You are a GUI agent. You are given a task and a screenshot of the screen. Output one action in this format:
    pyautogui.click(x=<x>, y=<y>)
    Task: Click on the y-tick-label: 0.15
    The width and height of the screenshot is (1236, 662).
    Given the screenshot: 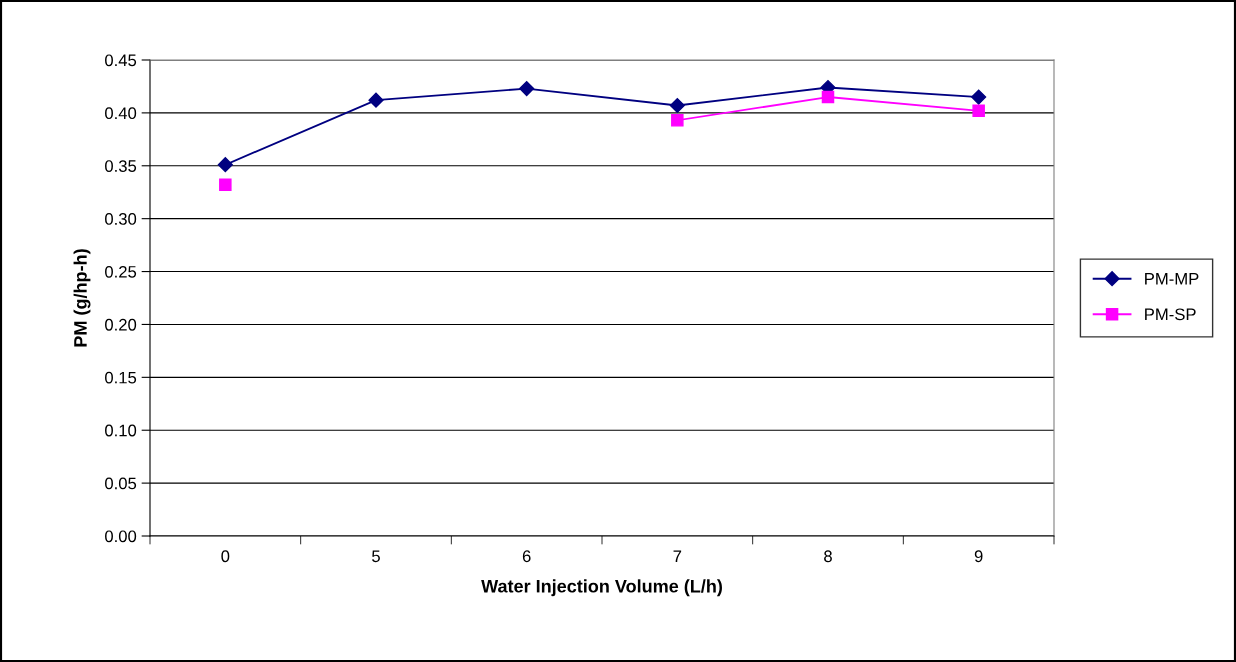 What is the action you would take?
    pyautogui.click(x=121, y=377)
    